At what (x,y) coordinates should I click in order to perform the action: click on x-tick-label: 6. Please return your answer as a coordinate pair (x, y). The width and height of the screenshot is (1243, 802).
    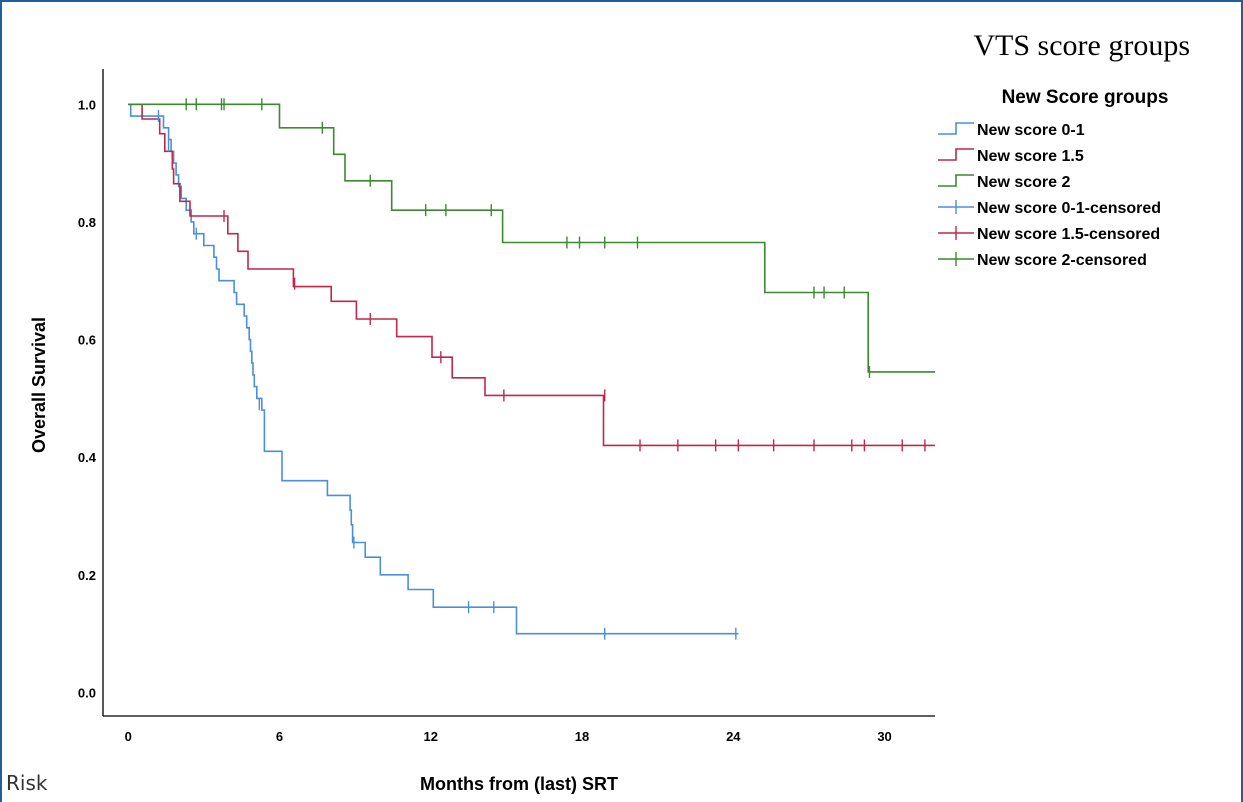
    Looking at the image, I should click on (279, 736).